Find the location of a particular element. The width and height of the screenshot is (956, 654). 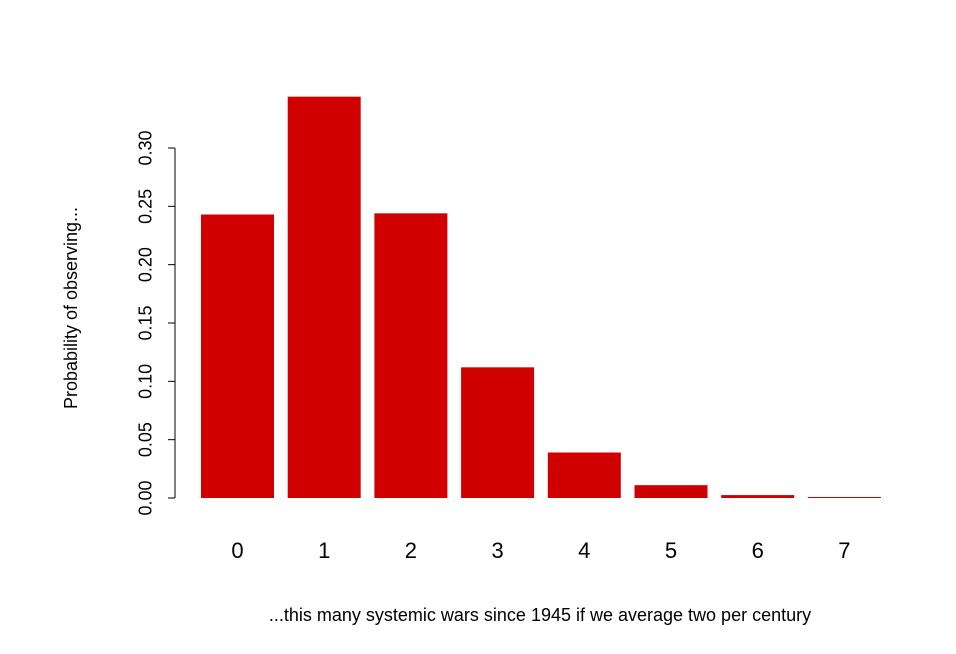

x-category-label: 6 is located at coordinates (758, 550).